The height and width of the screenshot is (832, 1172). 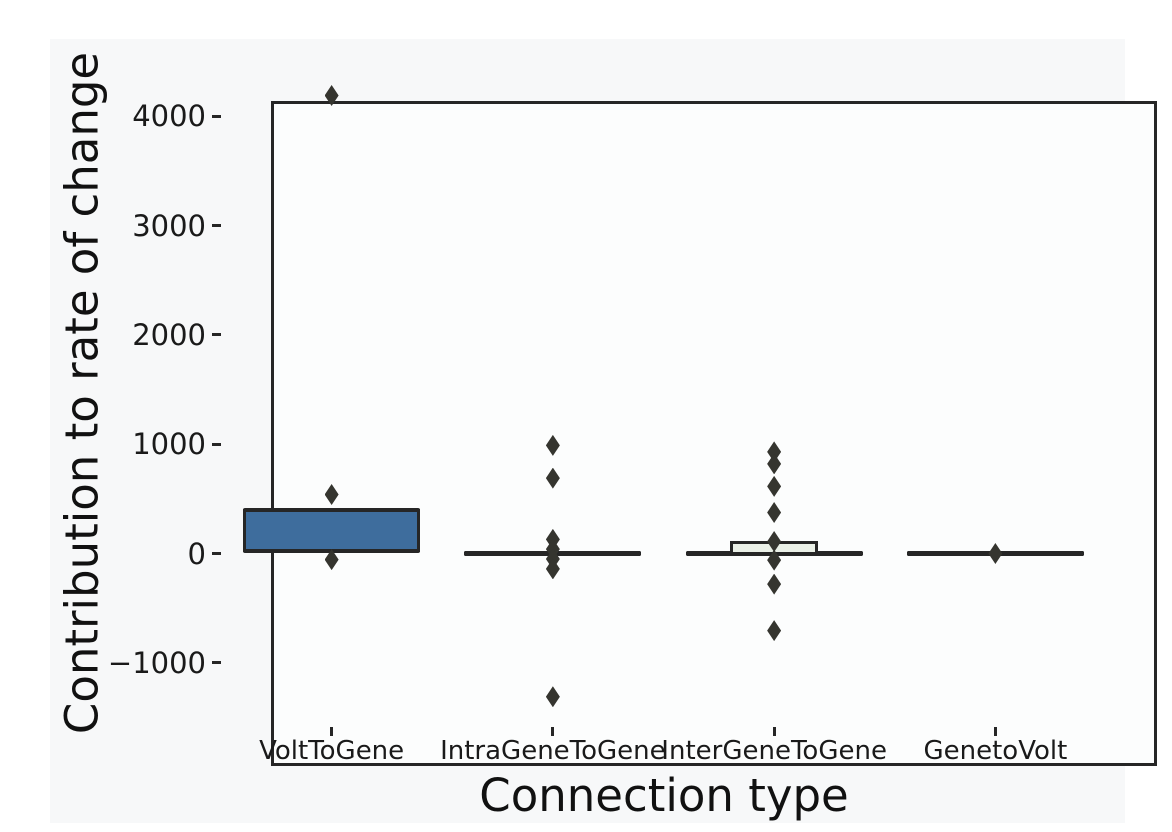 What do you see at coordinates (169, 225) in the screenshot?
I see `y-tick-label: 3000` at bounding box center [169, 225].